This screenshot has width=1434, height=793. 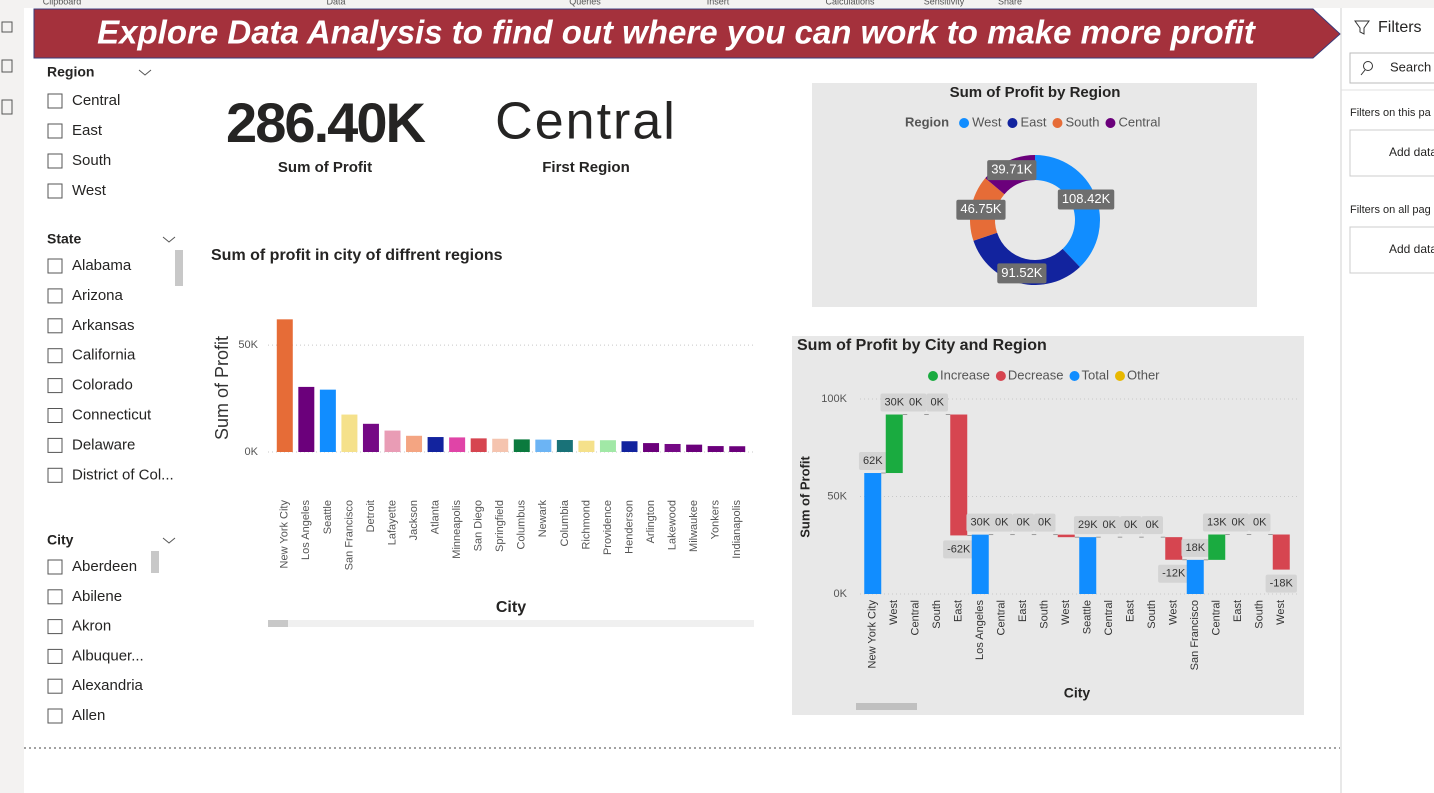 I want to click on slicer-item: Abilene, so click(x=97, y=596).